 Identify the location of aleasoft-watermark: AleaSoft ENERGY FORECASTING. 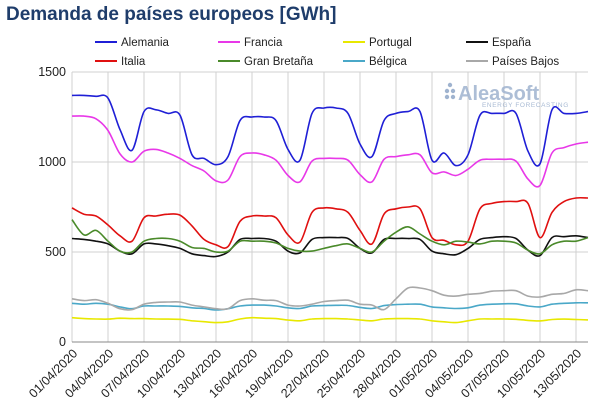
(506, 95).